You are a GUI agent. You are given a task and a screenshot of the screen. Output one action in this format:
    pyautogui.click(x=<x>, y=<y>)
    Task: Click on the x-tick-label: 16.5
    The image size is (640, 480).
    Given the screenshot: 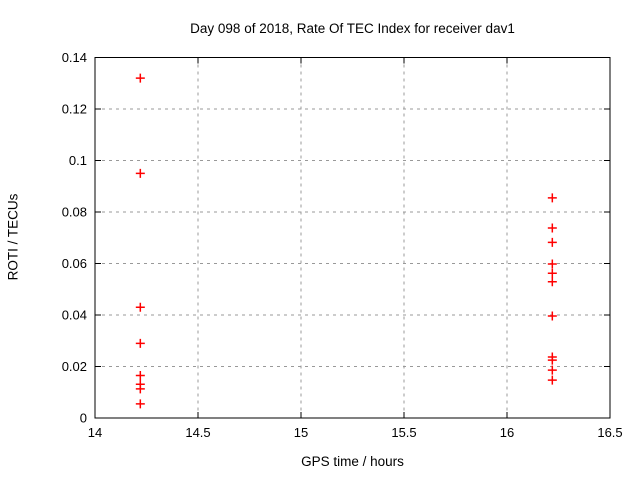 What is the action you would take?
    pyautogui.click(x=609, y=432)
    